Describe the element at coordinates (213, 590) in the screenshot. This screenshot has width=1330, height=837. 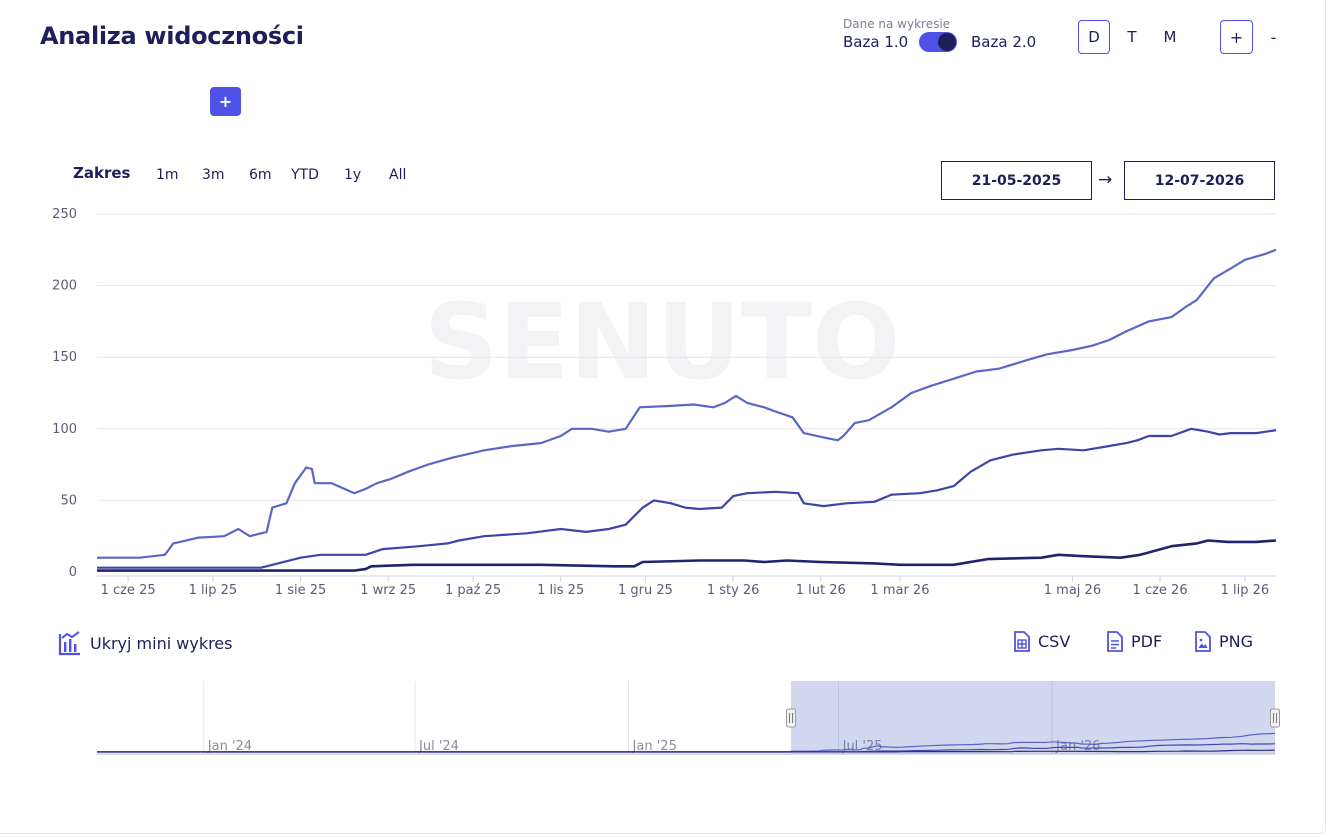
I see `x-tick-label: 1 lip 25` at that location.